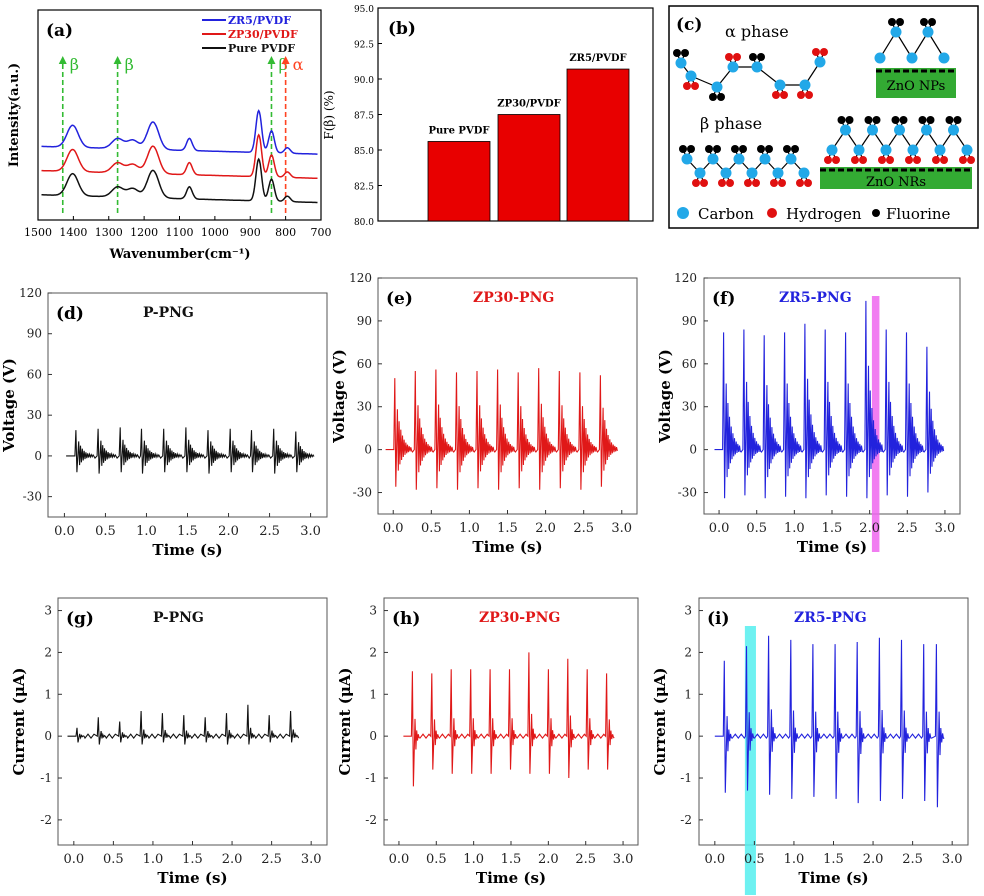 This screenshot has height=896, width=984. I want to click on zno-np-substrate, so click(916, 83).